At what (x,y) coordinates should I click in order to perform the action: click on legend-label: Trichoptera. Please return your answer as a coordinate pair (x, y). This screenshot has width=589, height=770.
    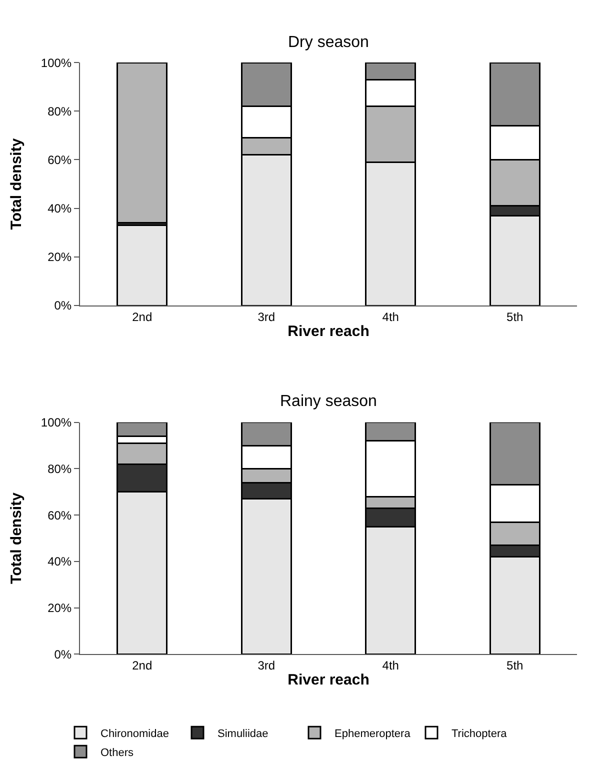
    Looking at the image, I should click on (480, 734).